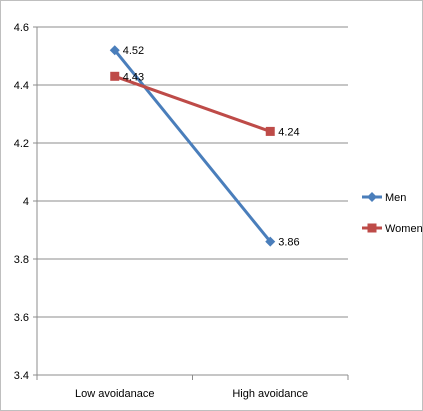  I want to click on y-tick-label: 4.4, so click(21, 86).